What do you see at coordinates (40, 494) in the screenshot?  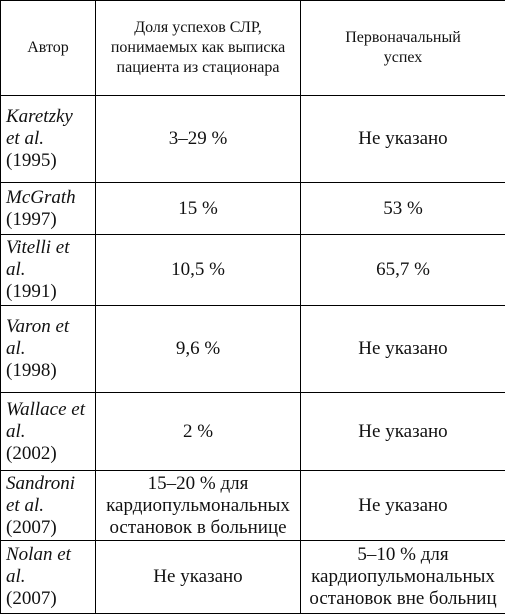 I see `author-name: Sandroni et al.` at bounding box center [40, 494].